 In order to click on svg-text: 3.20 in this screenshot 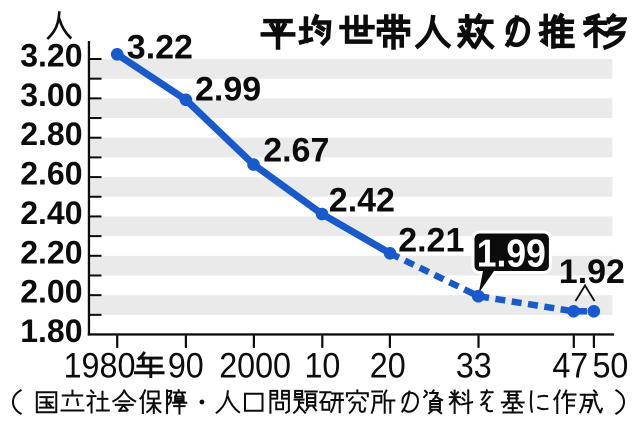, I will do `click(51, 56)`.